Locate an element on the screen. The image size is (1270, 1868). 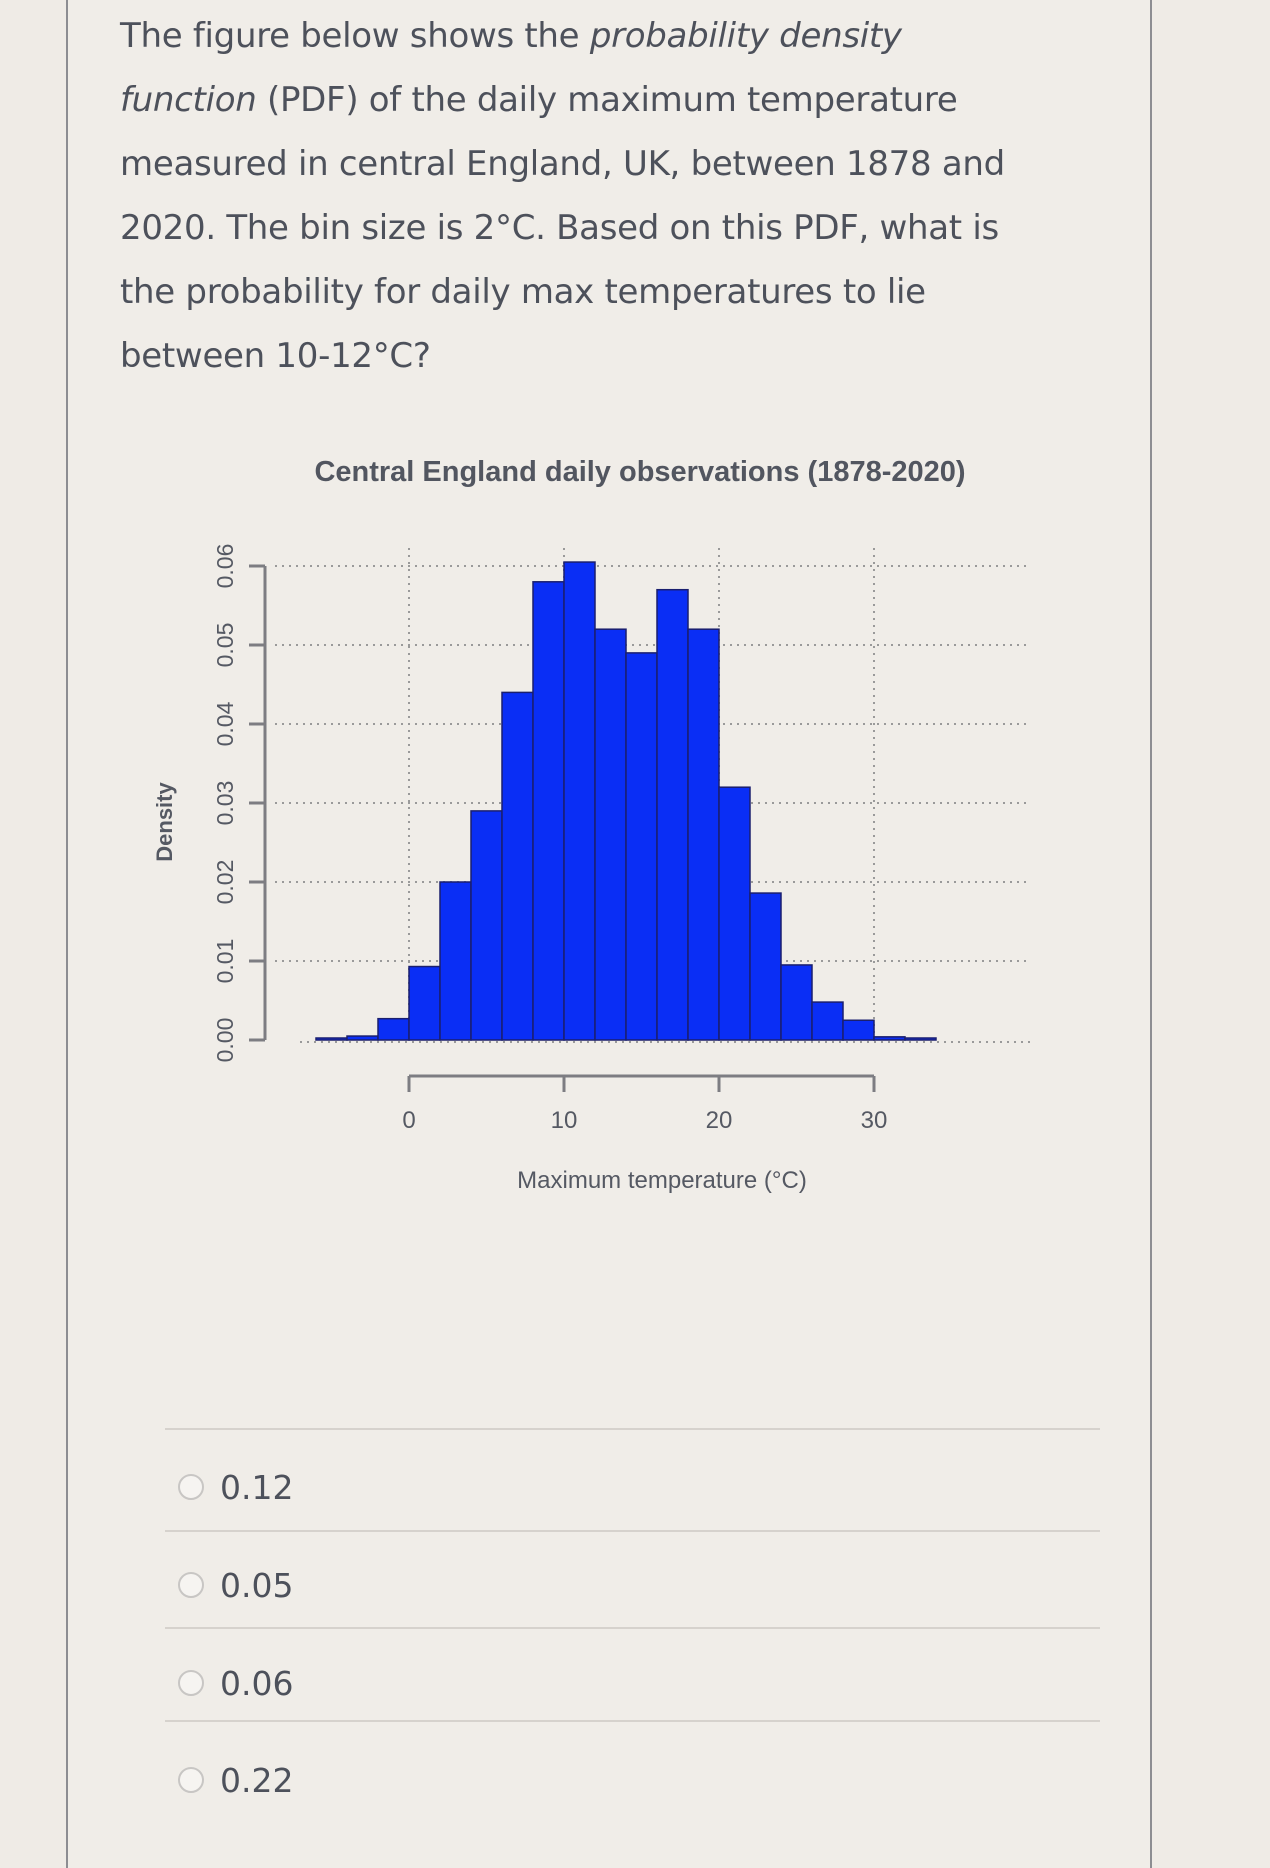
option-label: 0.22 is located at coordinates (257, 1780).